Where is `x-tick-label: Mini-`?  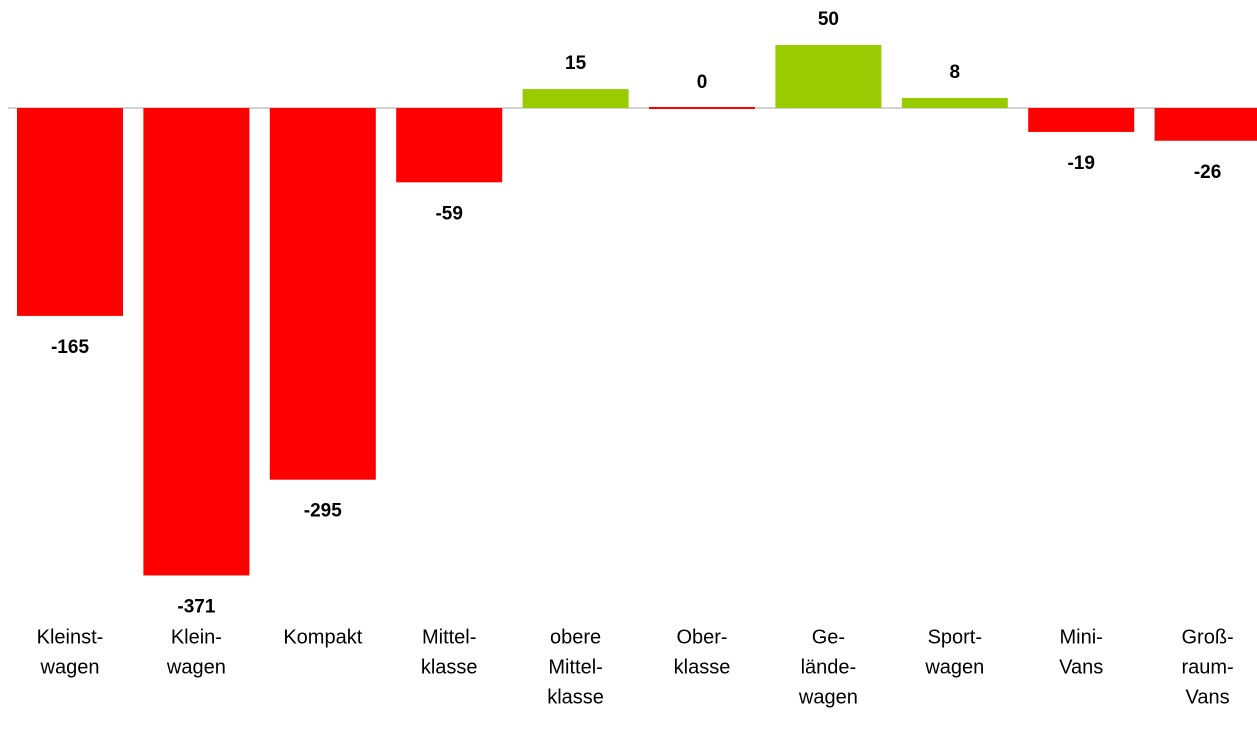 x-tick-label: Mini- is located at coordinates (1081, 637).